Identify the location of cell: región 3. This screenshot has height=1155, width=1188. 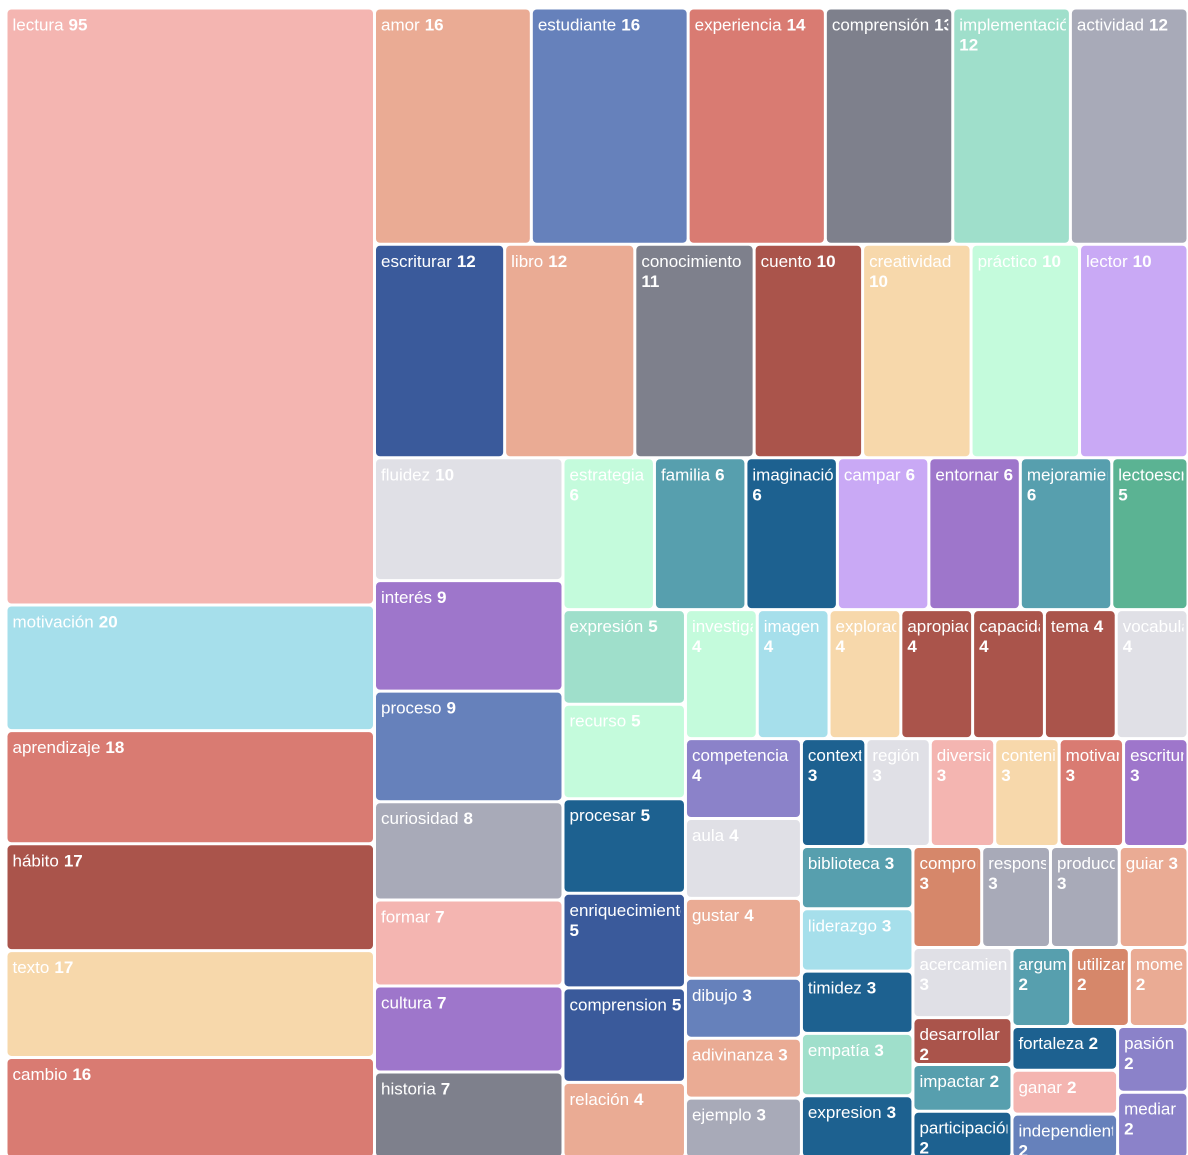
(898, 793).